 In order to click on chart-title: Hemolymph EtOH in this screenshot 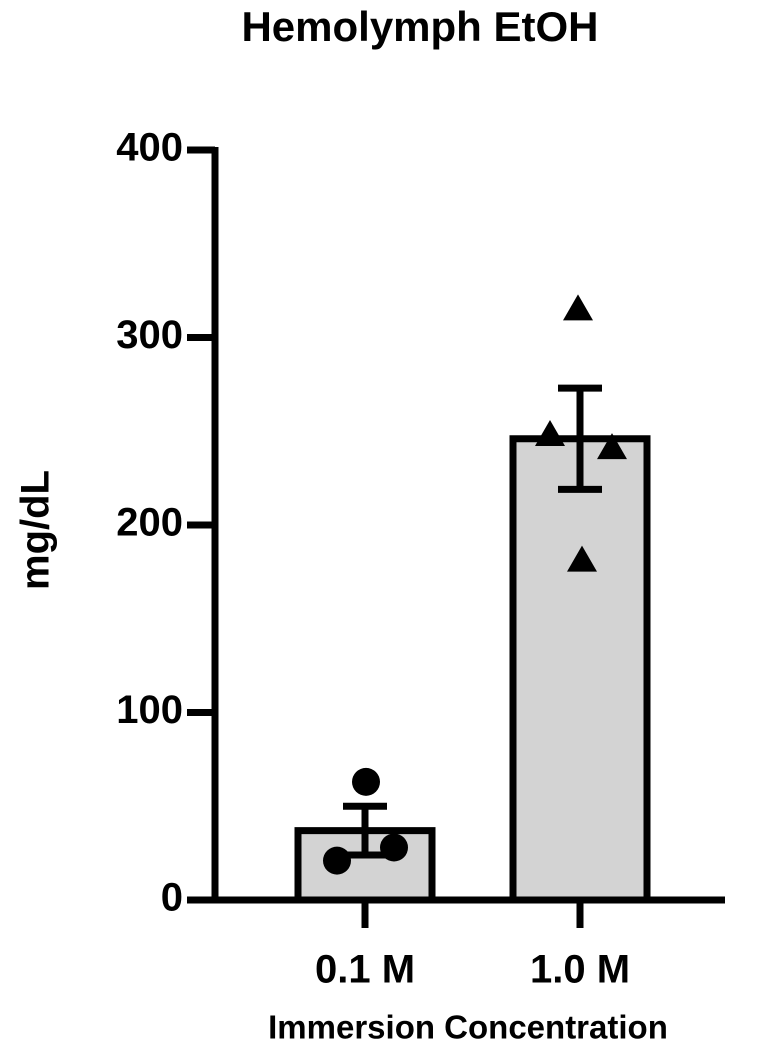, I will do `click(419, 26)`.